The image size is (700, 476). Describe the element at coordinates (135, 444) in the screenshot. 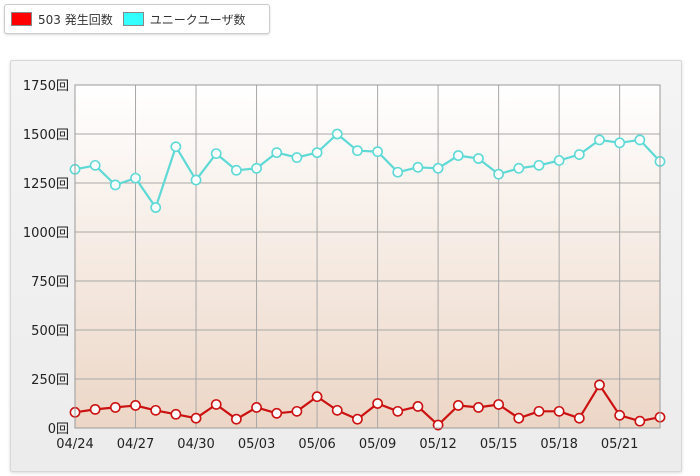

I see `x-tick-label: 04/27` at that location.